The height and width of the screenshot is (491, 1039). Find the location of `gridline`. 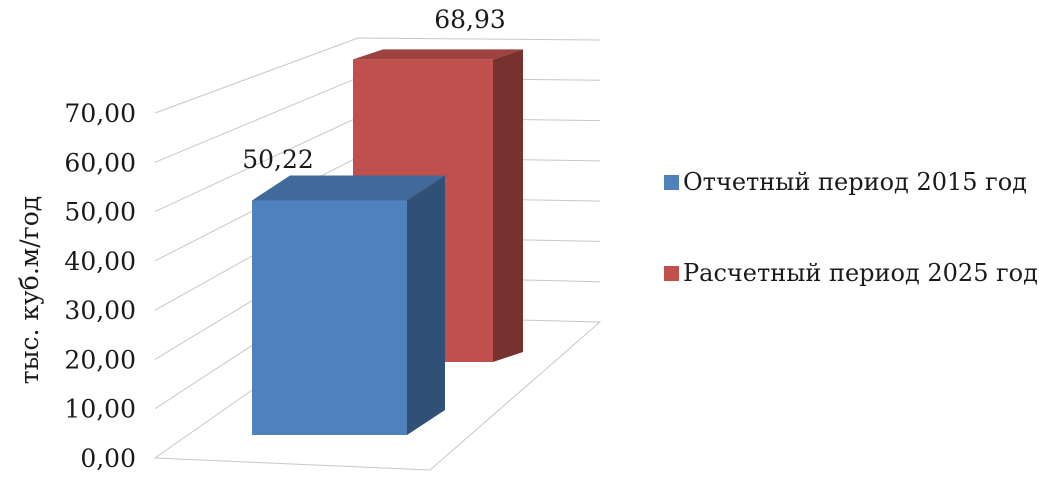

gridline is located at coordinates (377, 75).